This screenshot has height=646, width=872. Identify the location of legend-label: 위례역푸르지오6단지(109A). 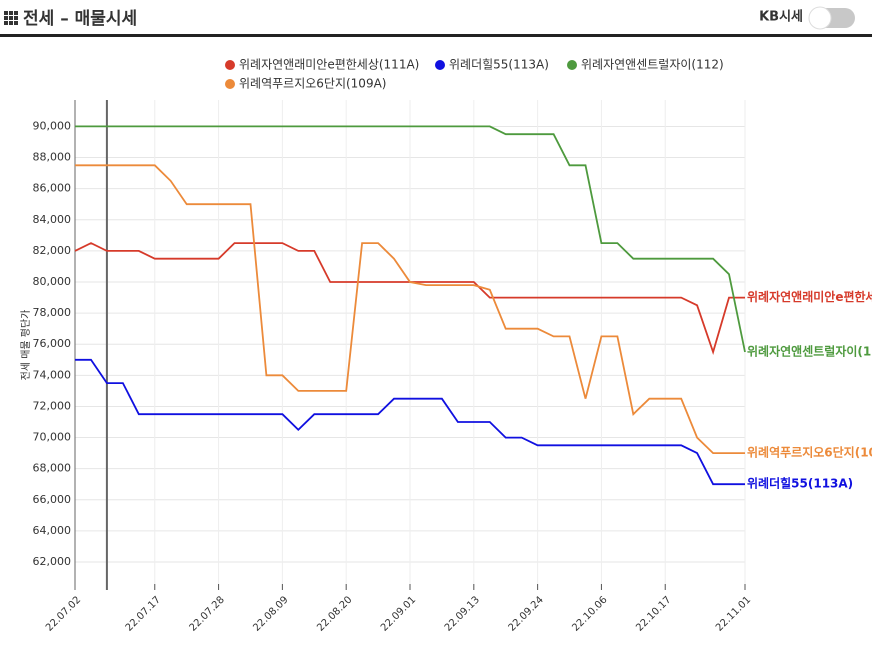
(312, 84).